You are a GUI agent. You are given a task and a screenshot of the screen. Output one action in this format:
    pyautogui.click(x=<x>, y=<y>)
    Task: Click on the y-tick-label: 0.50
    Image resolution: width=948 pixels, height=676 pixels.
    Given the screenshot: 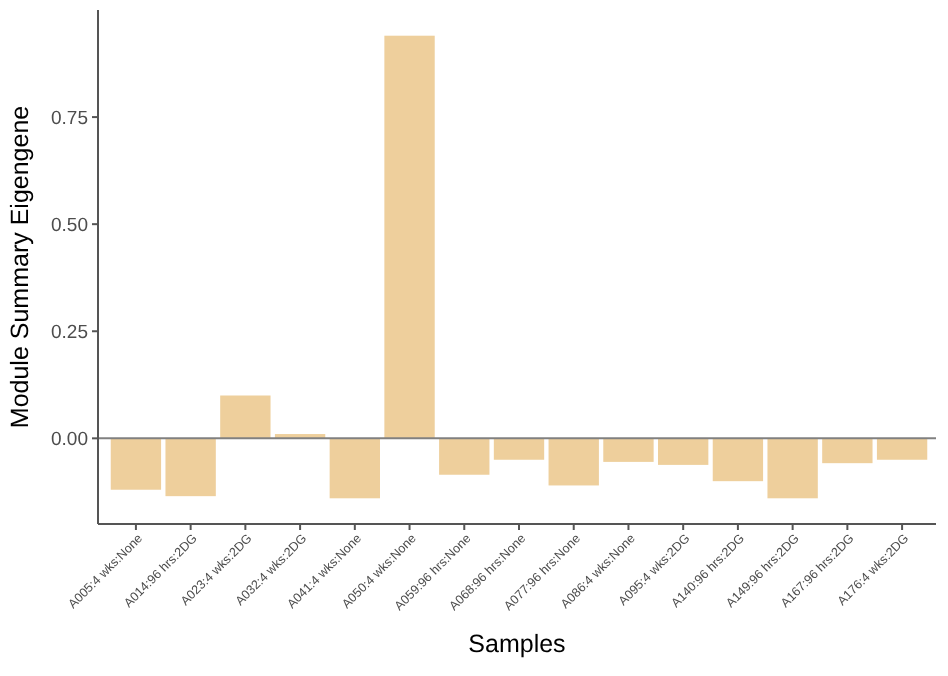 What is the action you would take?
    pyautogui.click(x=69, y=225)
    